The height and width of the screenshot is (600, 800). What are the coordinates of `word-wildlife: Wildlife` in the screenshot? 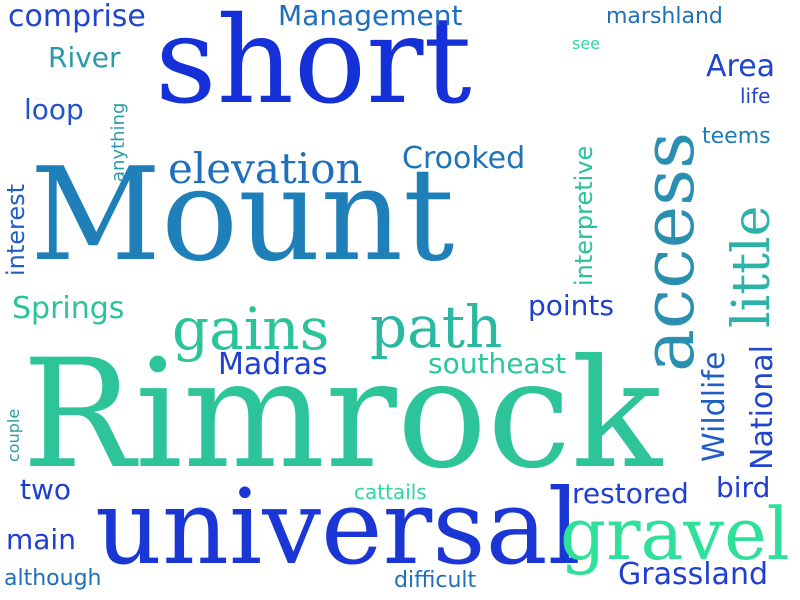 It's located at (714, 406).